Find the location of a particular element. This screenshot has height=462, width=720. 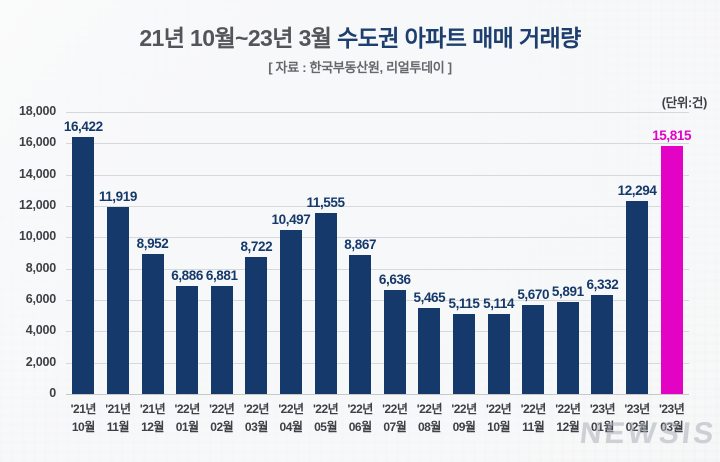

x-axis-label: '22년 07월 is located at coordinates (394, 418).